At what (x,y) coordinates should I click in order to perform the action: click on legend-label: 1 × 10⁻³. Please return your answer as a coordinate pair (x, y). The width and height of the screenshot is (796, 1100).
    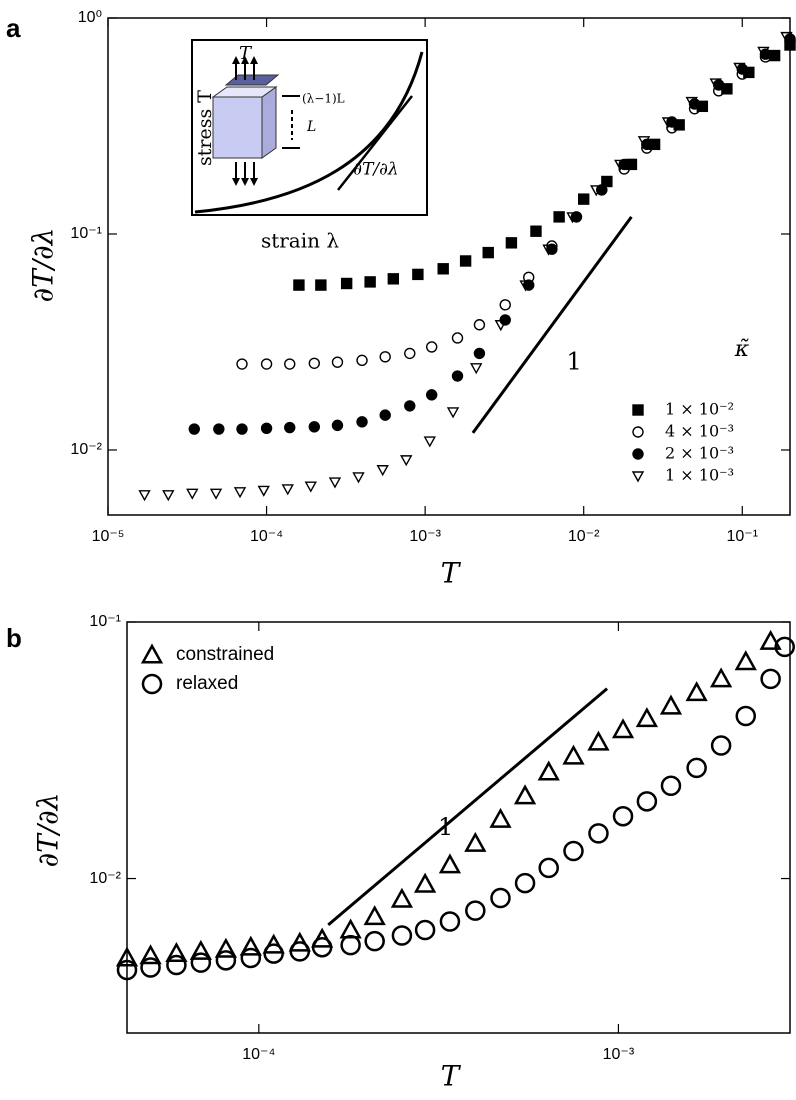
    Looking at the image, I should click on (699, 475).